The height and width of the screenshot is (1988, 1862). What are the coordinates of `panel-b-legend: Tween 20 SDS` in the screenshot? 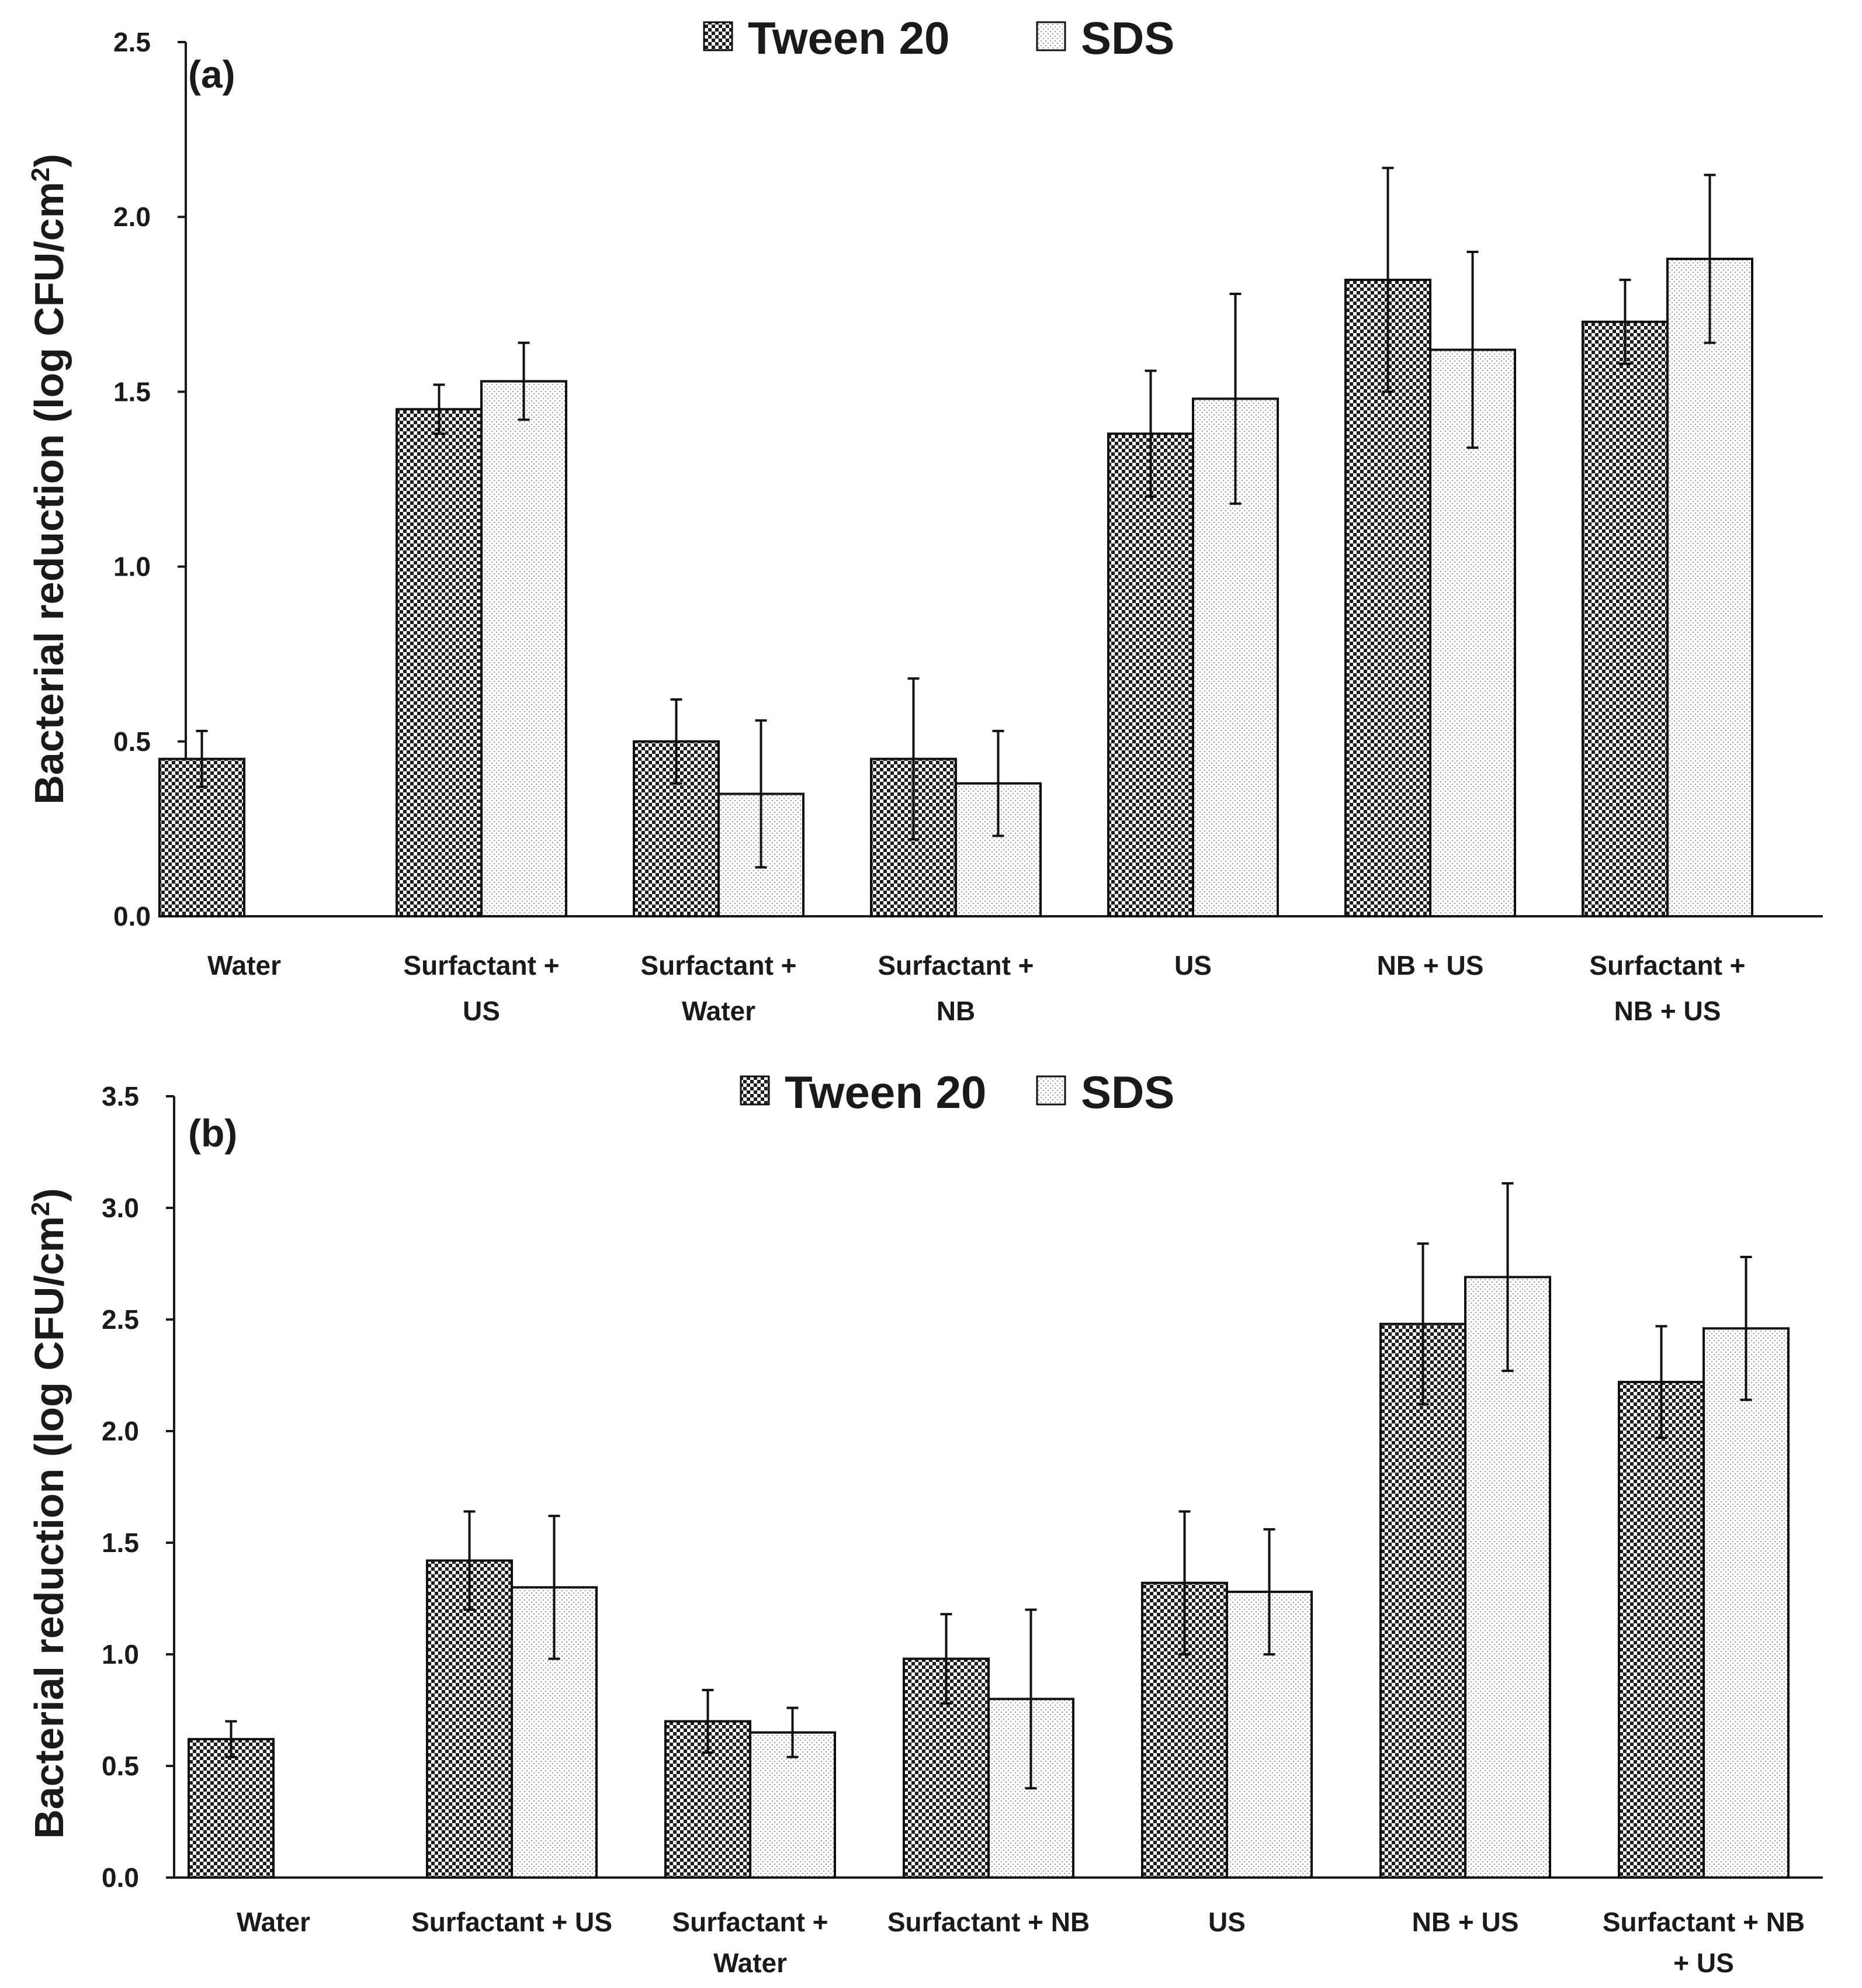 It's located at (957, 1092).